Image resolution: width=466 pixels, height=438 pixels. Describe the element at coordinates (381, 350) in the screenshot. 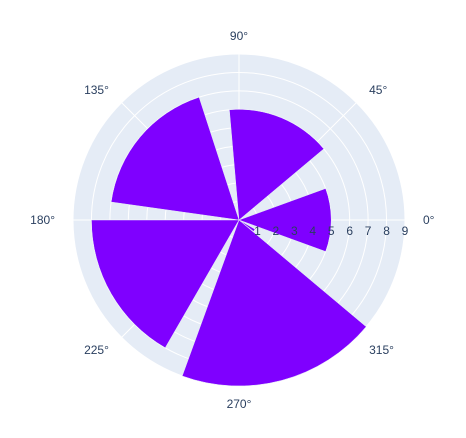

I see `angular-tick-label: 315°` at that location.